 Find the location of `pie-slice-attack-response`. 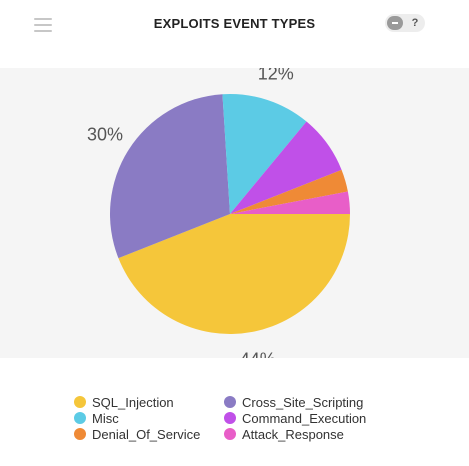

pie-slice-attack-response is located at coordinates (290, 202).